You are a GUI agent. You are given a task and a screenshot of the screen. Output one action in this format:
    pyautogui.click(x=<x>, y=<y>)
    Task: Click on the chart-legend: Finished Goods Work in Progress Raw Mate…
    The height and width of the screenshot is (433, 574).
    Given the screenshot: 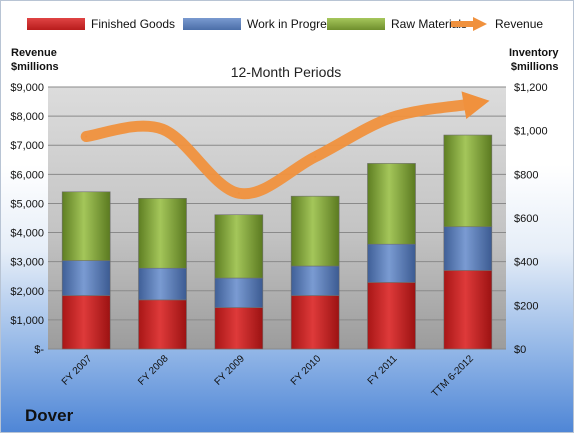 What is the action you would take?
    pyautogui.click(x=287, y=25)
    